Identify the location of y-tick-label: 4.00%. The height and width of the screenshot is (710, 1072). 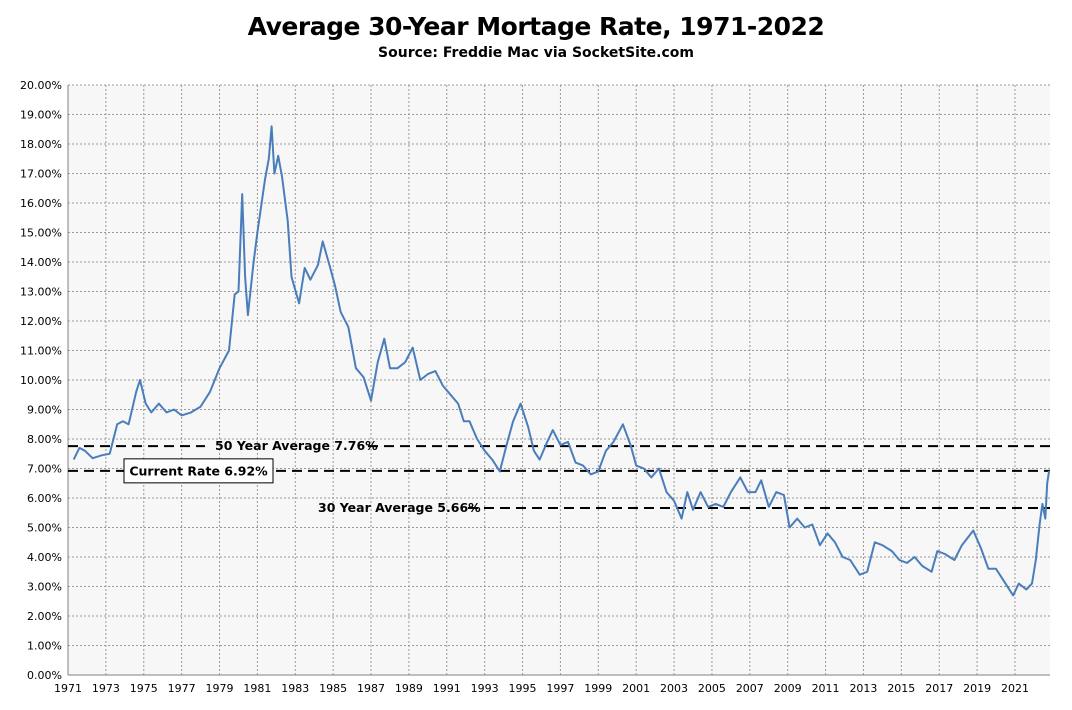
(44, 557).